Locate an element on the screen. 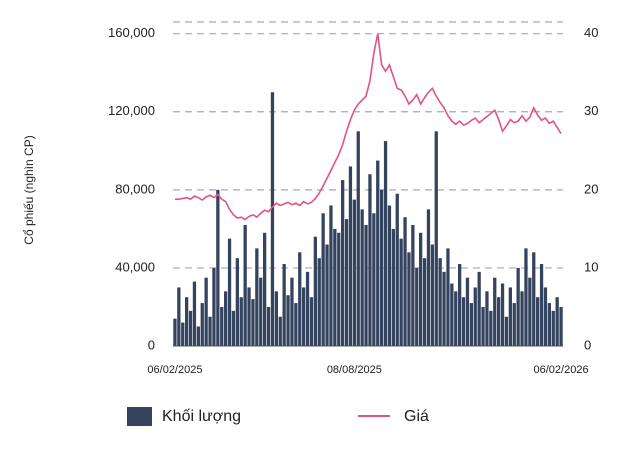 The height and width of the screenshot is (449, 638). y-tick-label: 0 is located at coordinates (151, 344).